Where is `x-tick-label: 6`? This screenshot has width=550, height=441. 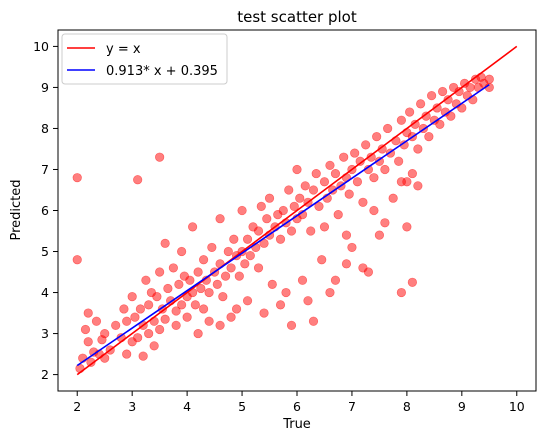 x-tick-label: 6 is located at coordinates (297, 406).